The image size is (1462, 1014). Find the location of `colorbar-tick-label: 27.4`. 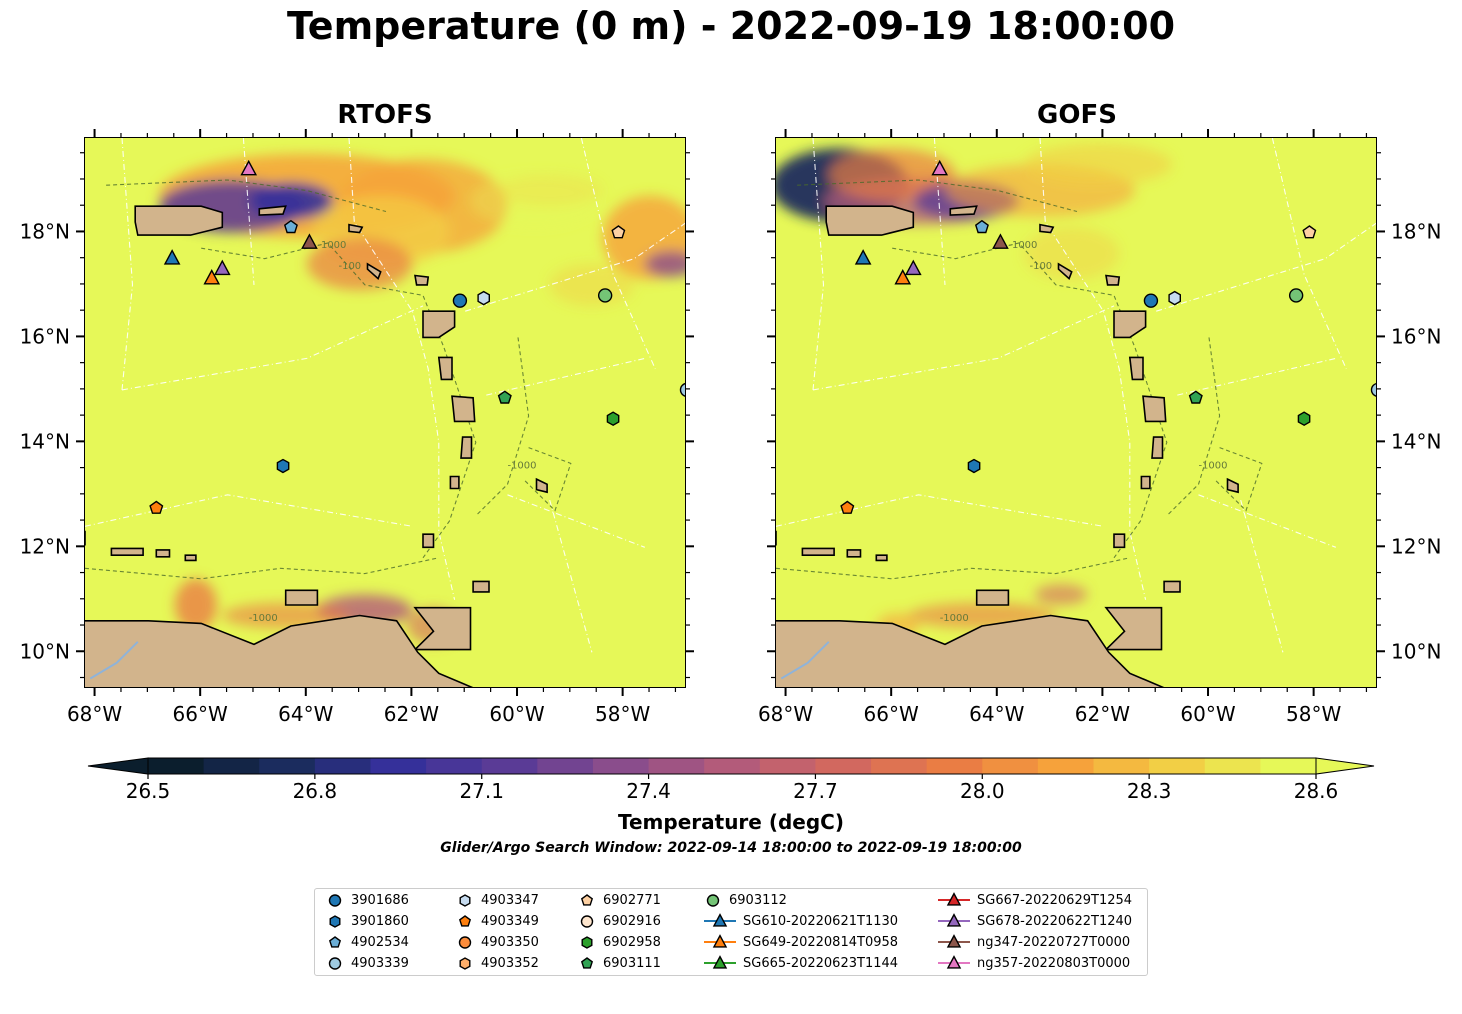

colorbar-tick-label: 27.4 is located at coordinates (648, 791).